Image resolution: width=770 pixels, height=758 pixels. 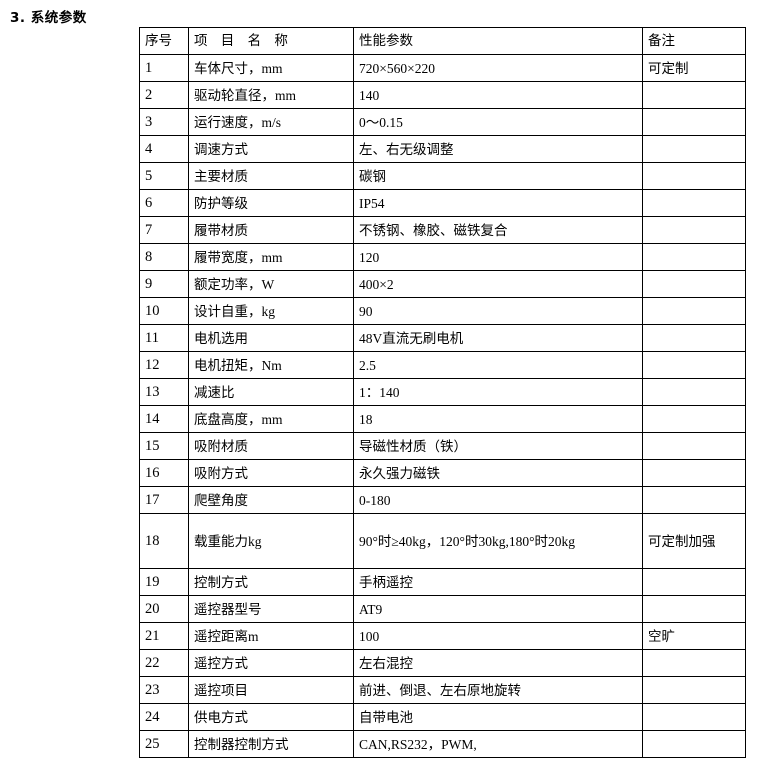 I want to click on cell-item: 遥控项目, so click(x=271, y=690).